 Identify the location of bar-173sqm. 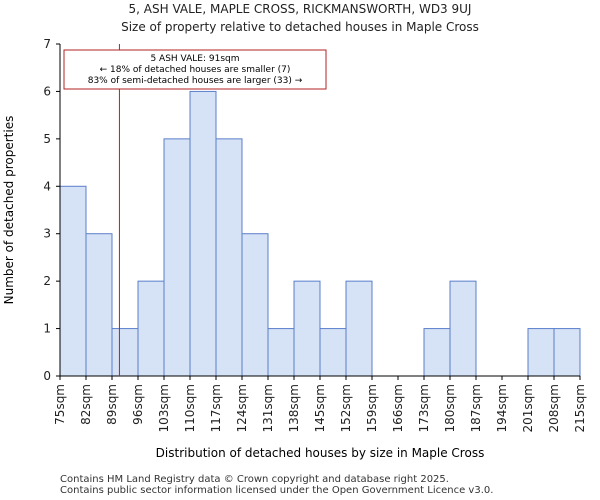
(437, 352).